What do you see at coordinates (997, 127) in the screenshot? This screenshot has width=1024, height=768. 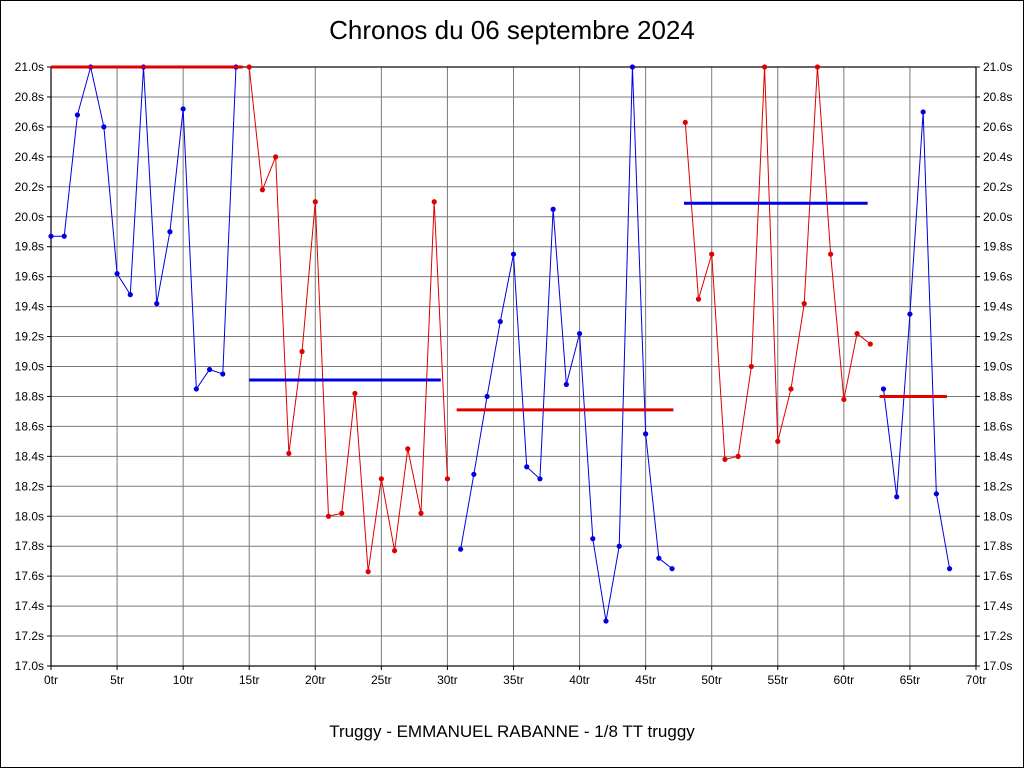 I see `y-axis-label-right: 20.6s` at bounding box center [997, 127].